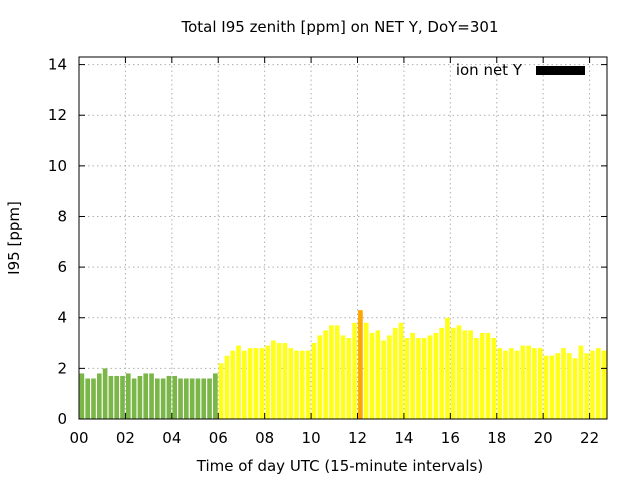 Image resolution: width=640 pixels, height=480 pixels. I want to click on legend-swatch, so click(560, 70).